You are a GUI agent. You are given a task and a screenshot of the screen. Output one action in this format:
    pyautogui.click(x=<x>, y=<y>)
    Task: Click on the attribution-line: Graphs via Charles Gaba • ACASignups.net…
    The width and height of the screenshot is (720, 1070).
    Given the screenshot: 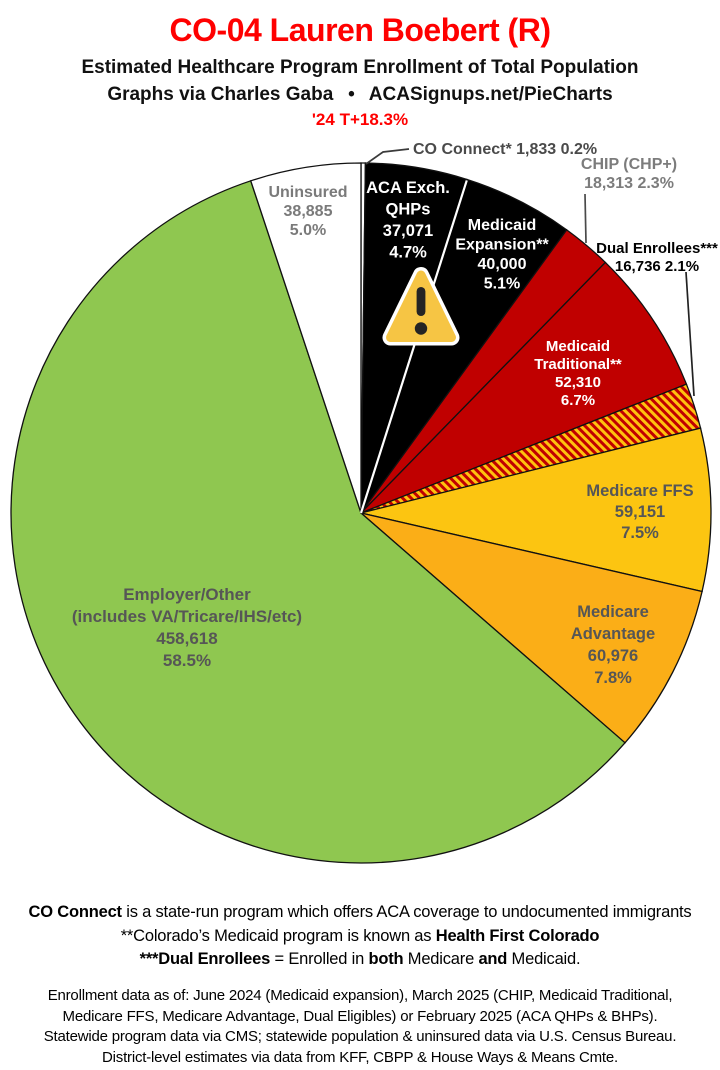 What is the action you would take?
    pyautogui.click(x=360, y=94)
    